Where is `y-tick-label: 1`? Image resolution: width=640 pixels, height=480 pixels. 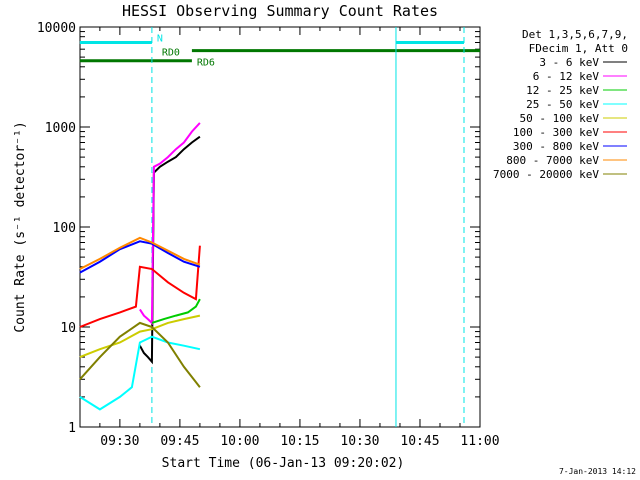 y-tick-label: 1 is located at coordinates (72, 428).